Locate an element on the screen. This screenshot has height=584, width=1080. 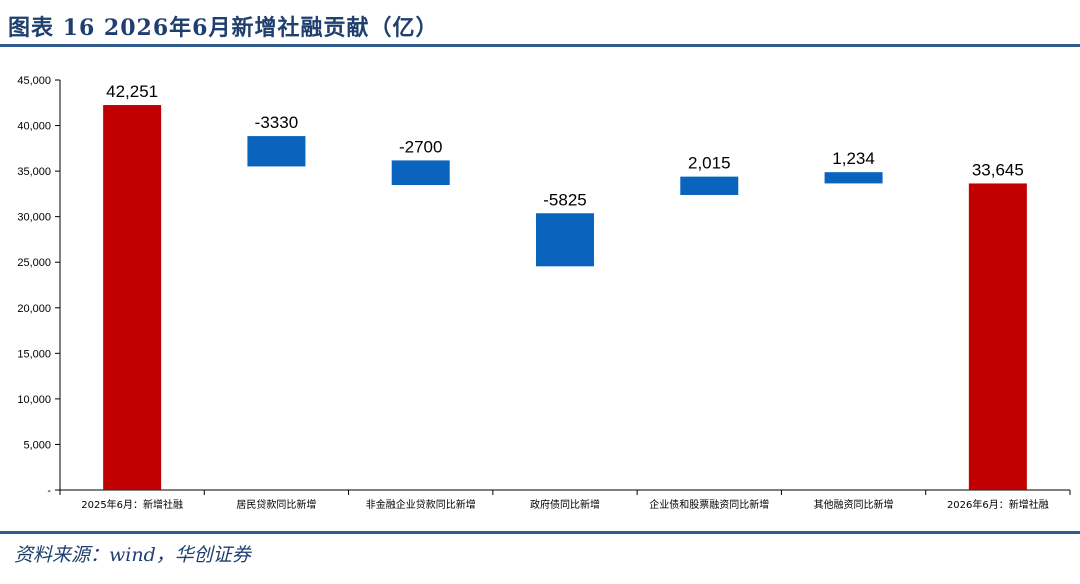
x-category-label: 2026年6月：新增社融 is located at coordinates (998, 504).